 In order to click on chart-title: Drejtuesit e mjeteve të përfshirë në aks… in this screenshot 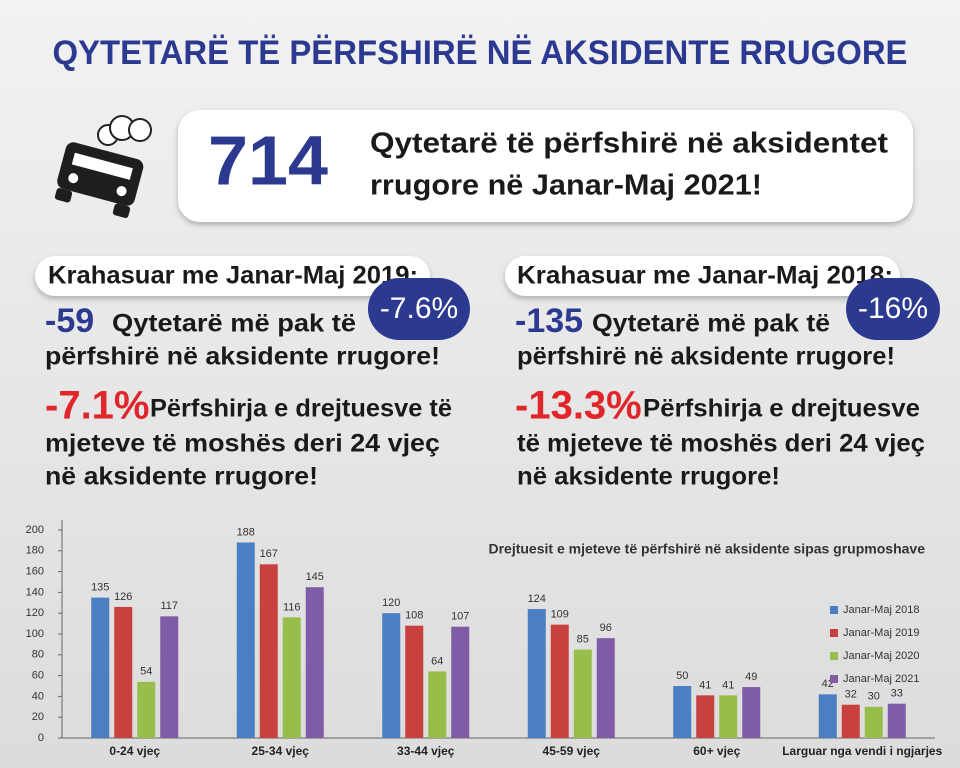, I will do `click(706, 549)`.